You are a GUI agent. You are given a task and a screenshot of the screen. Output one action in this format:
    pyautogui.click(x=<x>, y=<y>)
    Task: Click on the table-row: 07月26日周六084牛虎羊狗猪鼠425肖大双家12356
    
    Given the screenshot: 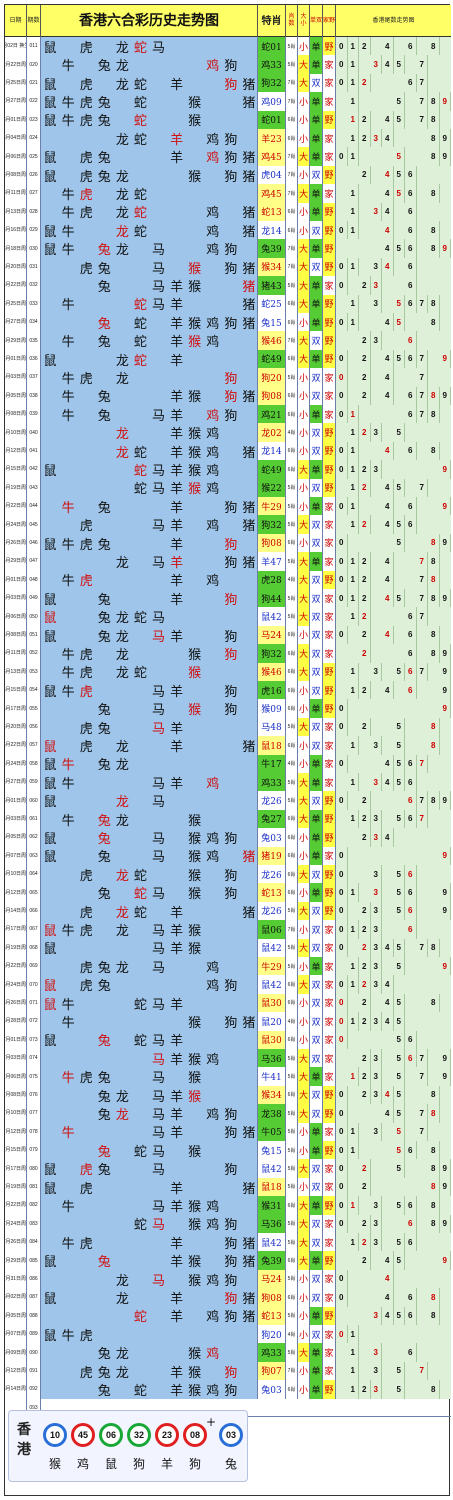 What is the action you would take?
    pyautogui.click(x=228, y=1242)
    